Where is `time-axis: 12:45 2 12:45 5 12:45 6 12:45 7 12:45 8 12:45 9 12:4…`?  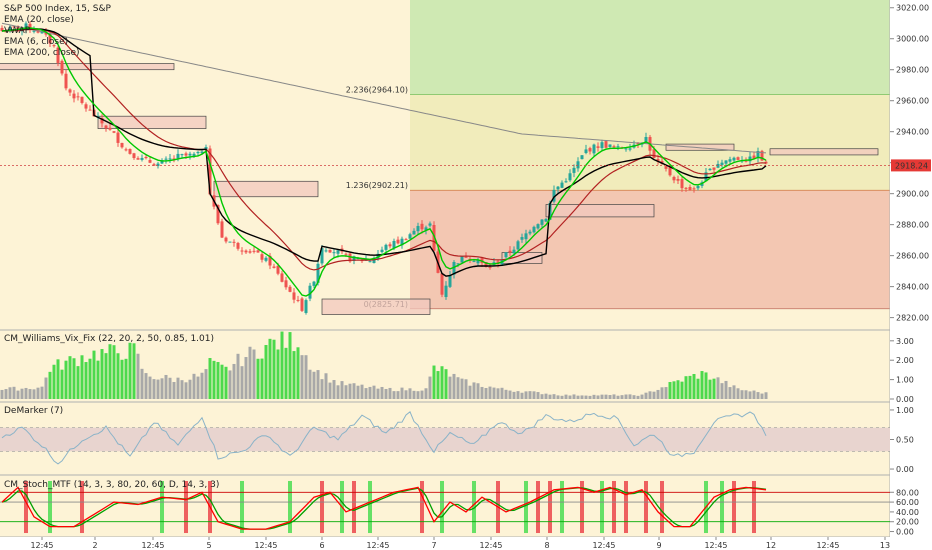
time-axis: 12:45 2 12:45 5 12:45 6 12:45 7 12:45 8 12:45 9 12:4… is located at coordinates (466, 543).